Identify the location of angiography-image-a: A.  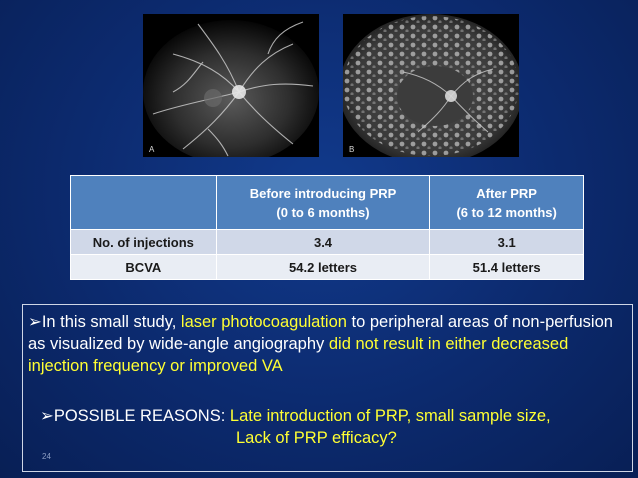
(231, 85).